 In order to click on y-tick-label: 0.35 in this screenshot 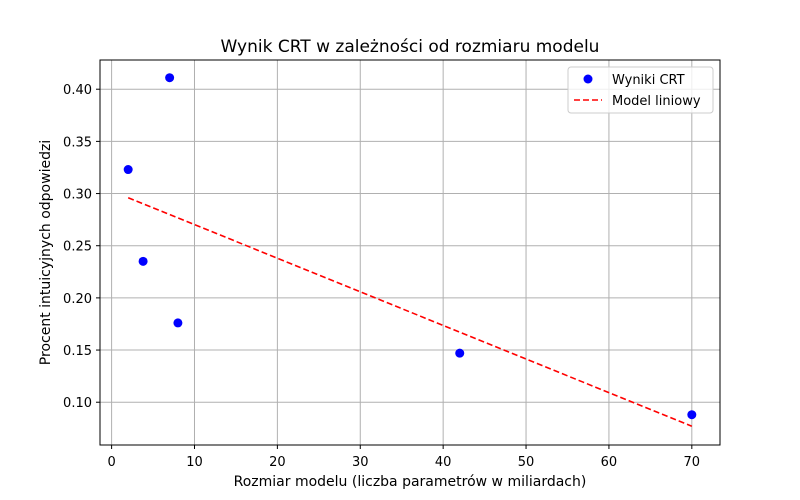, I will do `click(77, 142)`.